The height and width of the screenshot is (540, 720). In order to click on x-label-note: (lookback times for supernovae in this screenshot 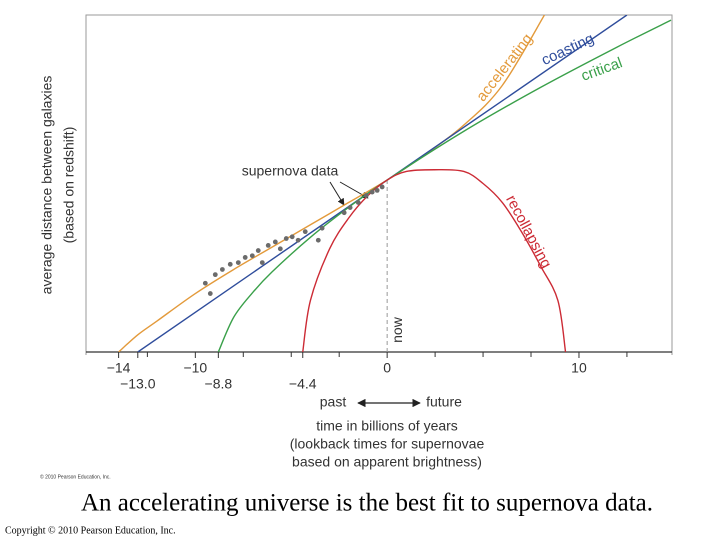, I will do `click(387, 444)`.